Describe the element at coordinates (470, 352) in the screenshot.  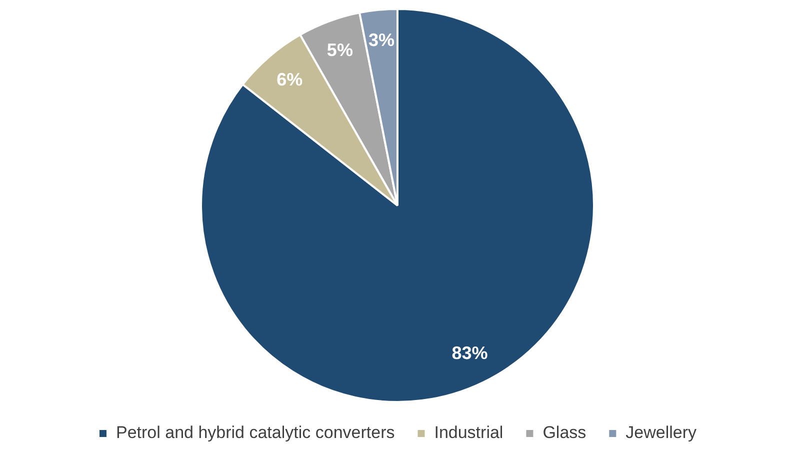
I see `data-label: 83%` at that location.